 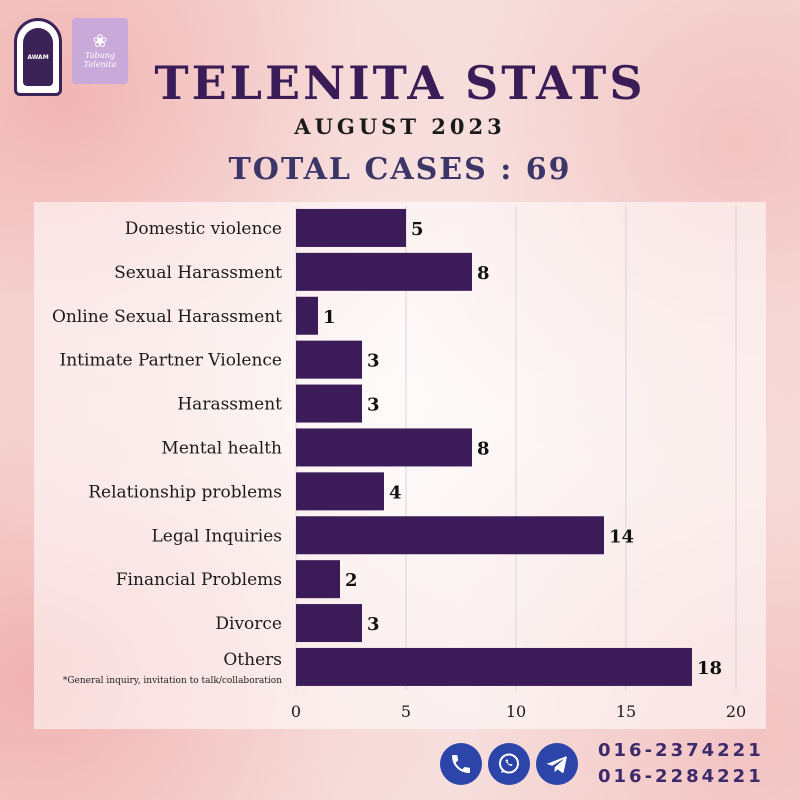 I want to click on category-label-1: Sexual Harassment, so click(x=198, y=273).